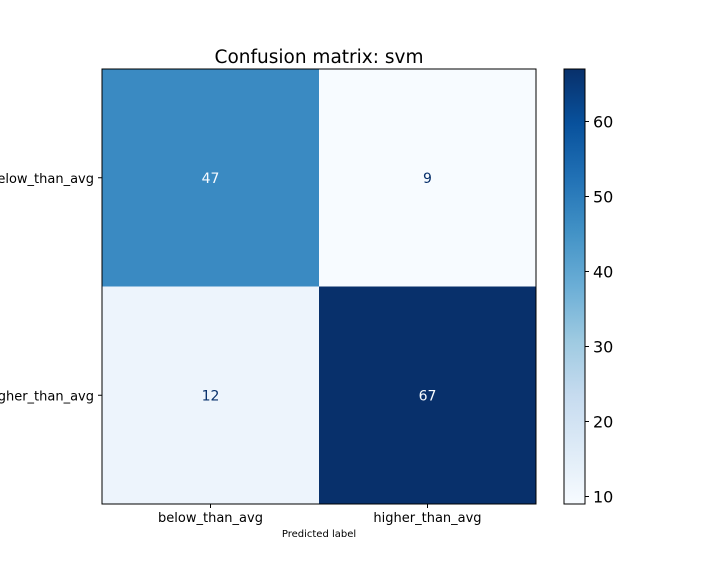  I want to click on colorbar-tick-label: 60, so click(603, 122).